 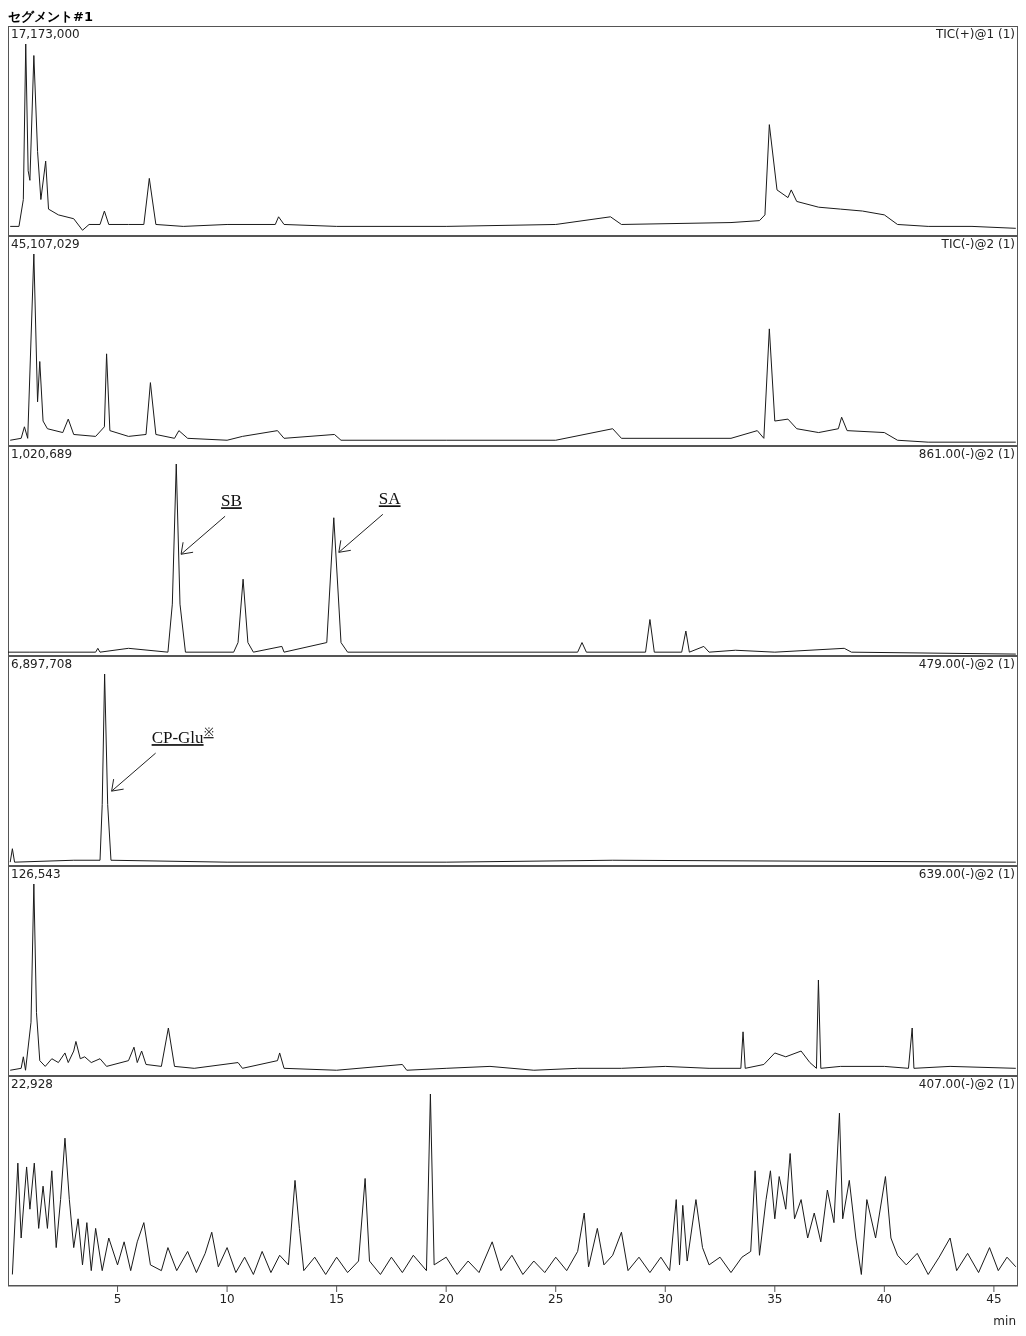 What do you see at coordinates (182, 736) in the screenshot?
I see `annotation: CP-Glu$^{※}$` at bounding box center [182, 736].